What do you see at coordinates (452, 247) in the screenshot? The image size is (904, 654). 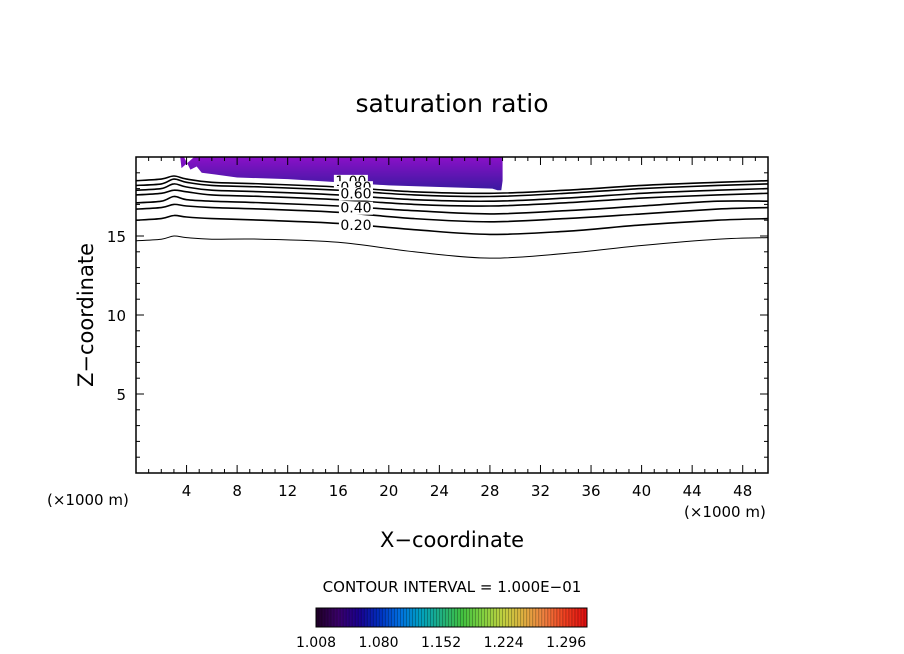 I see `contour-line` at bounding box center [452, 247].